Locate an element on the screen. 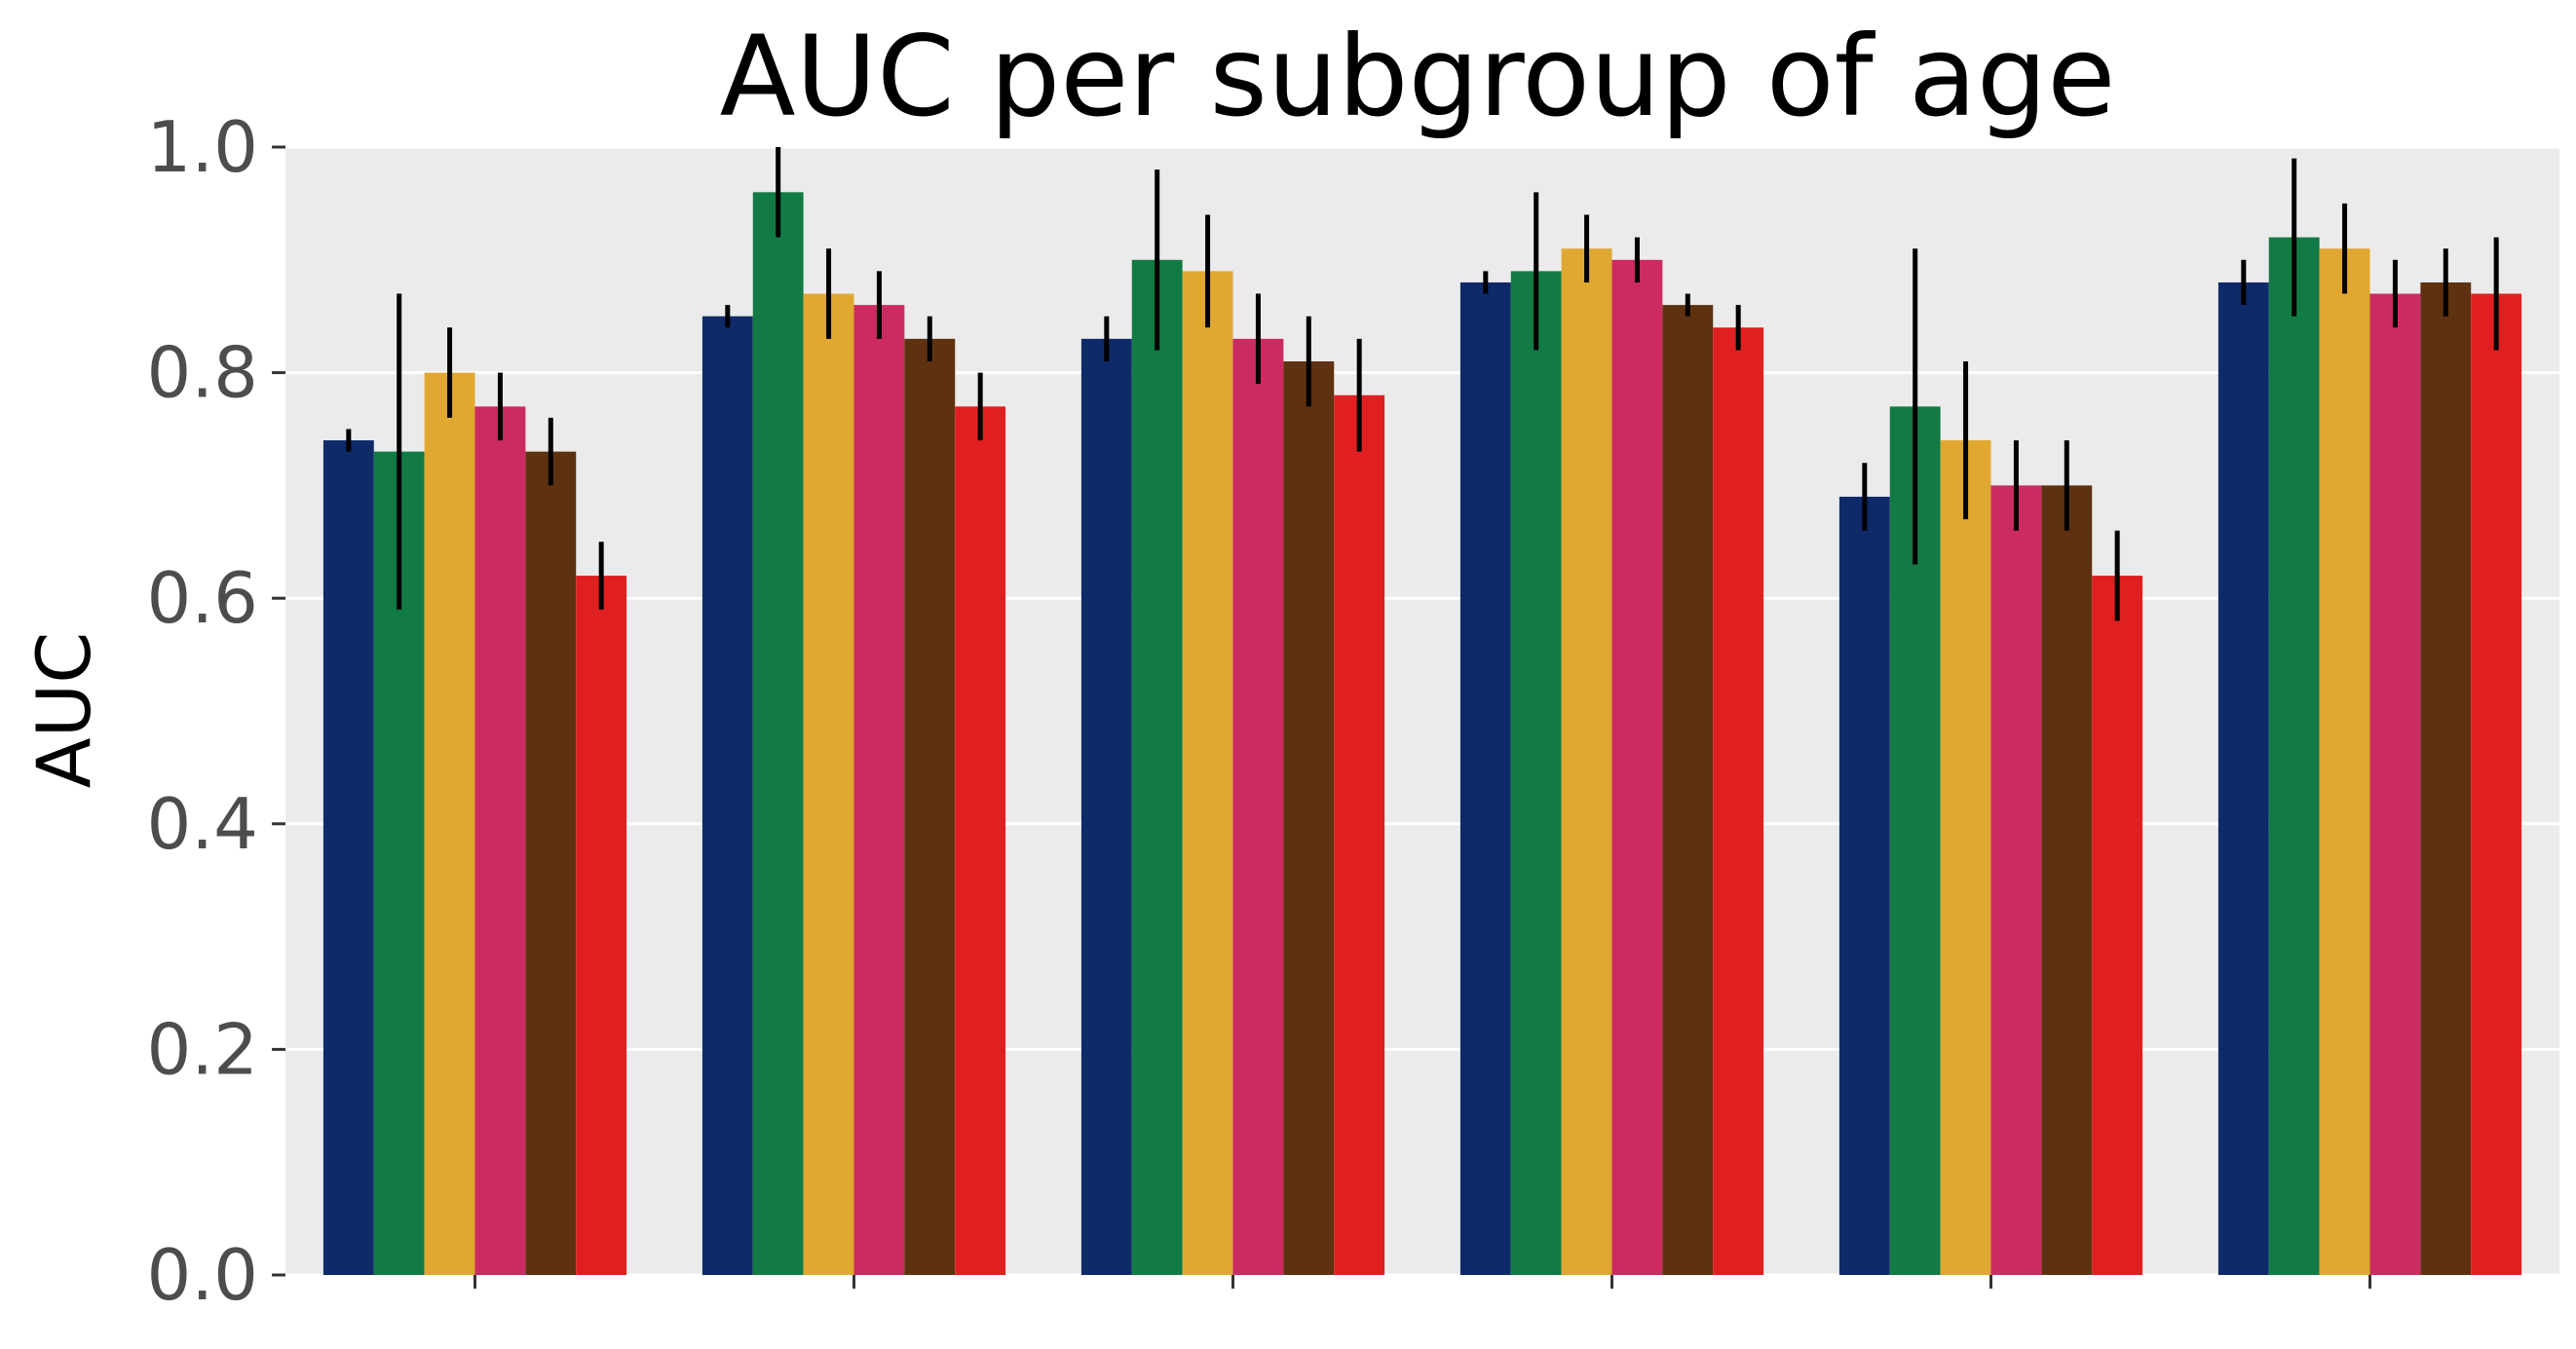 This screenshot has height=1349, width=2576. y-axis-label: AUC is located at coordinates (63, 710).